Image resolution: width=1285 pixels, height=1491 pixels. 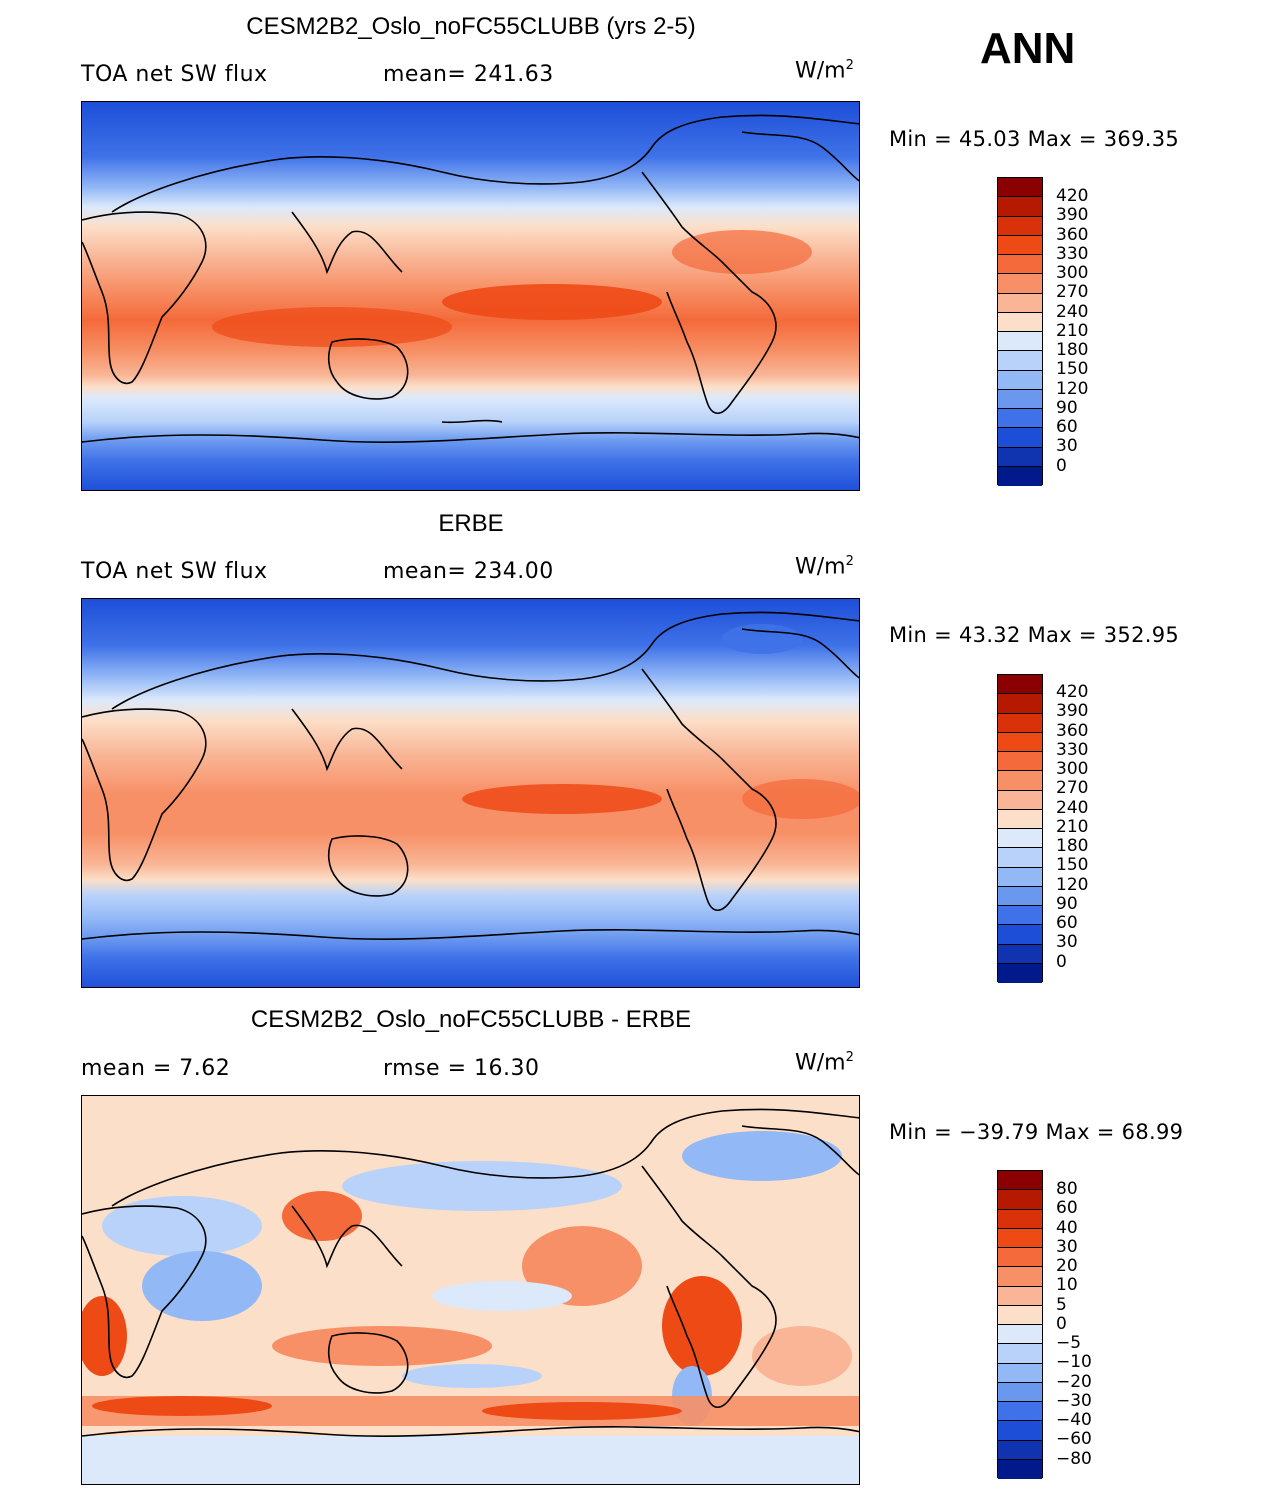 I want to click on colorbar-tick-label: 240, so click(x=1072, y=311).